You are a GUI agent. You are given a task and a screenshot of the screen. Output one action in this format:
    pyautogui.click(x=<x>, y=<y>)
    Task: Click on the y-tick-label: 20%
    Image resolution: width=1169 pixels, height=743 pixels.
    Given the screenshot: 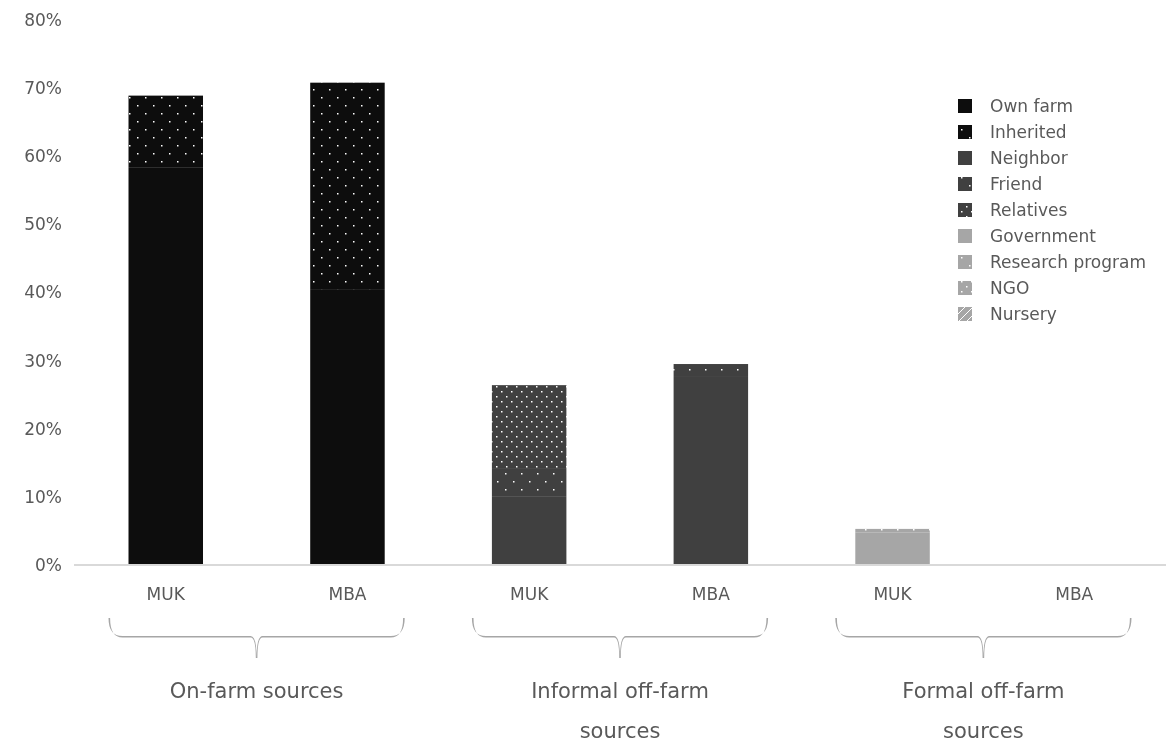 What is the action you would take?
    pyautogui.click(x=43, y=428)
    